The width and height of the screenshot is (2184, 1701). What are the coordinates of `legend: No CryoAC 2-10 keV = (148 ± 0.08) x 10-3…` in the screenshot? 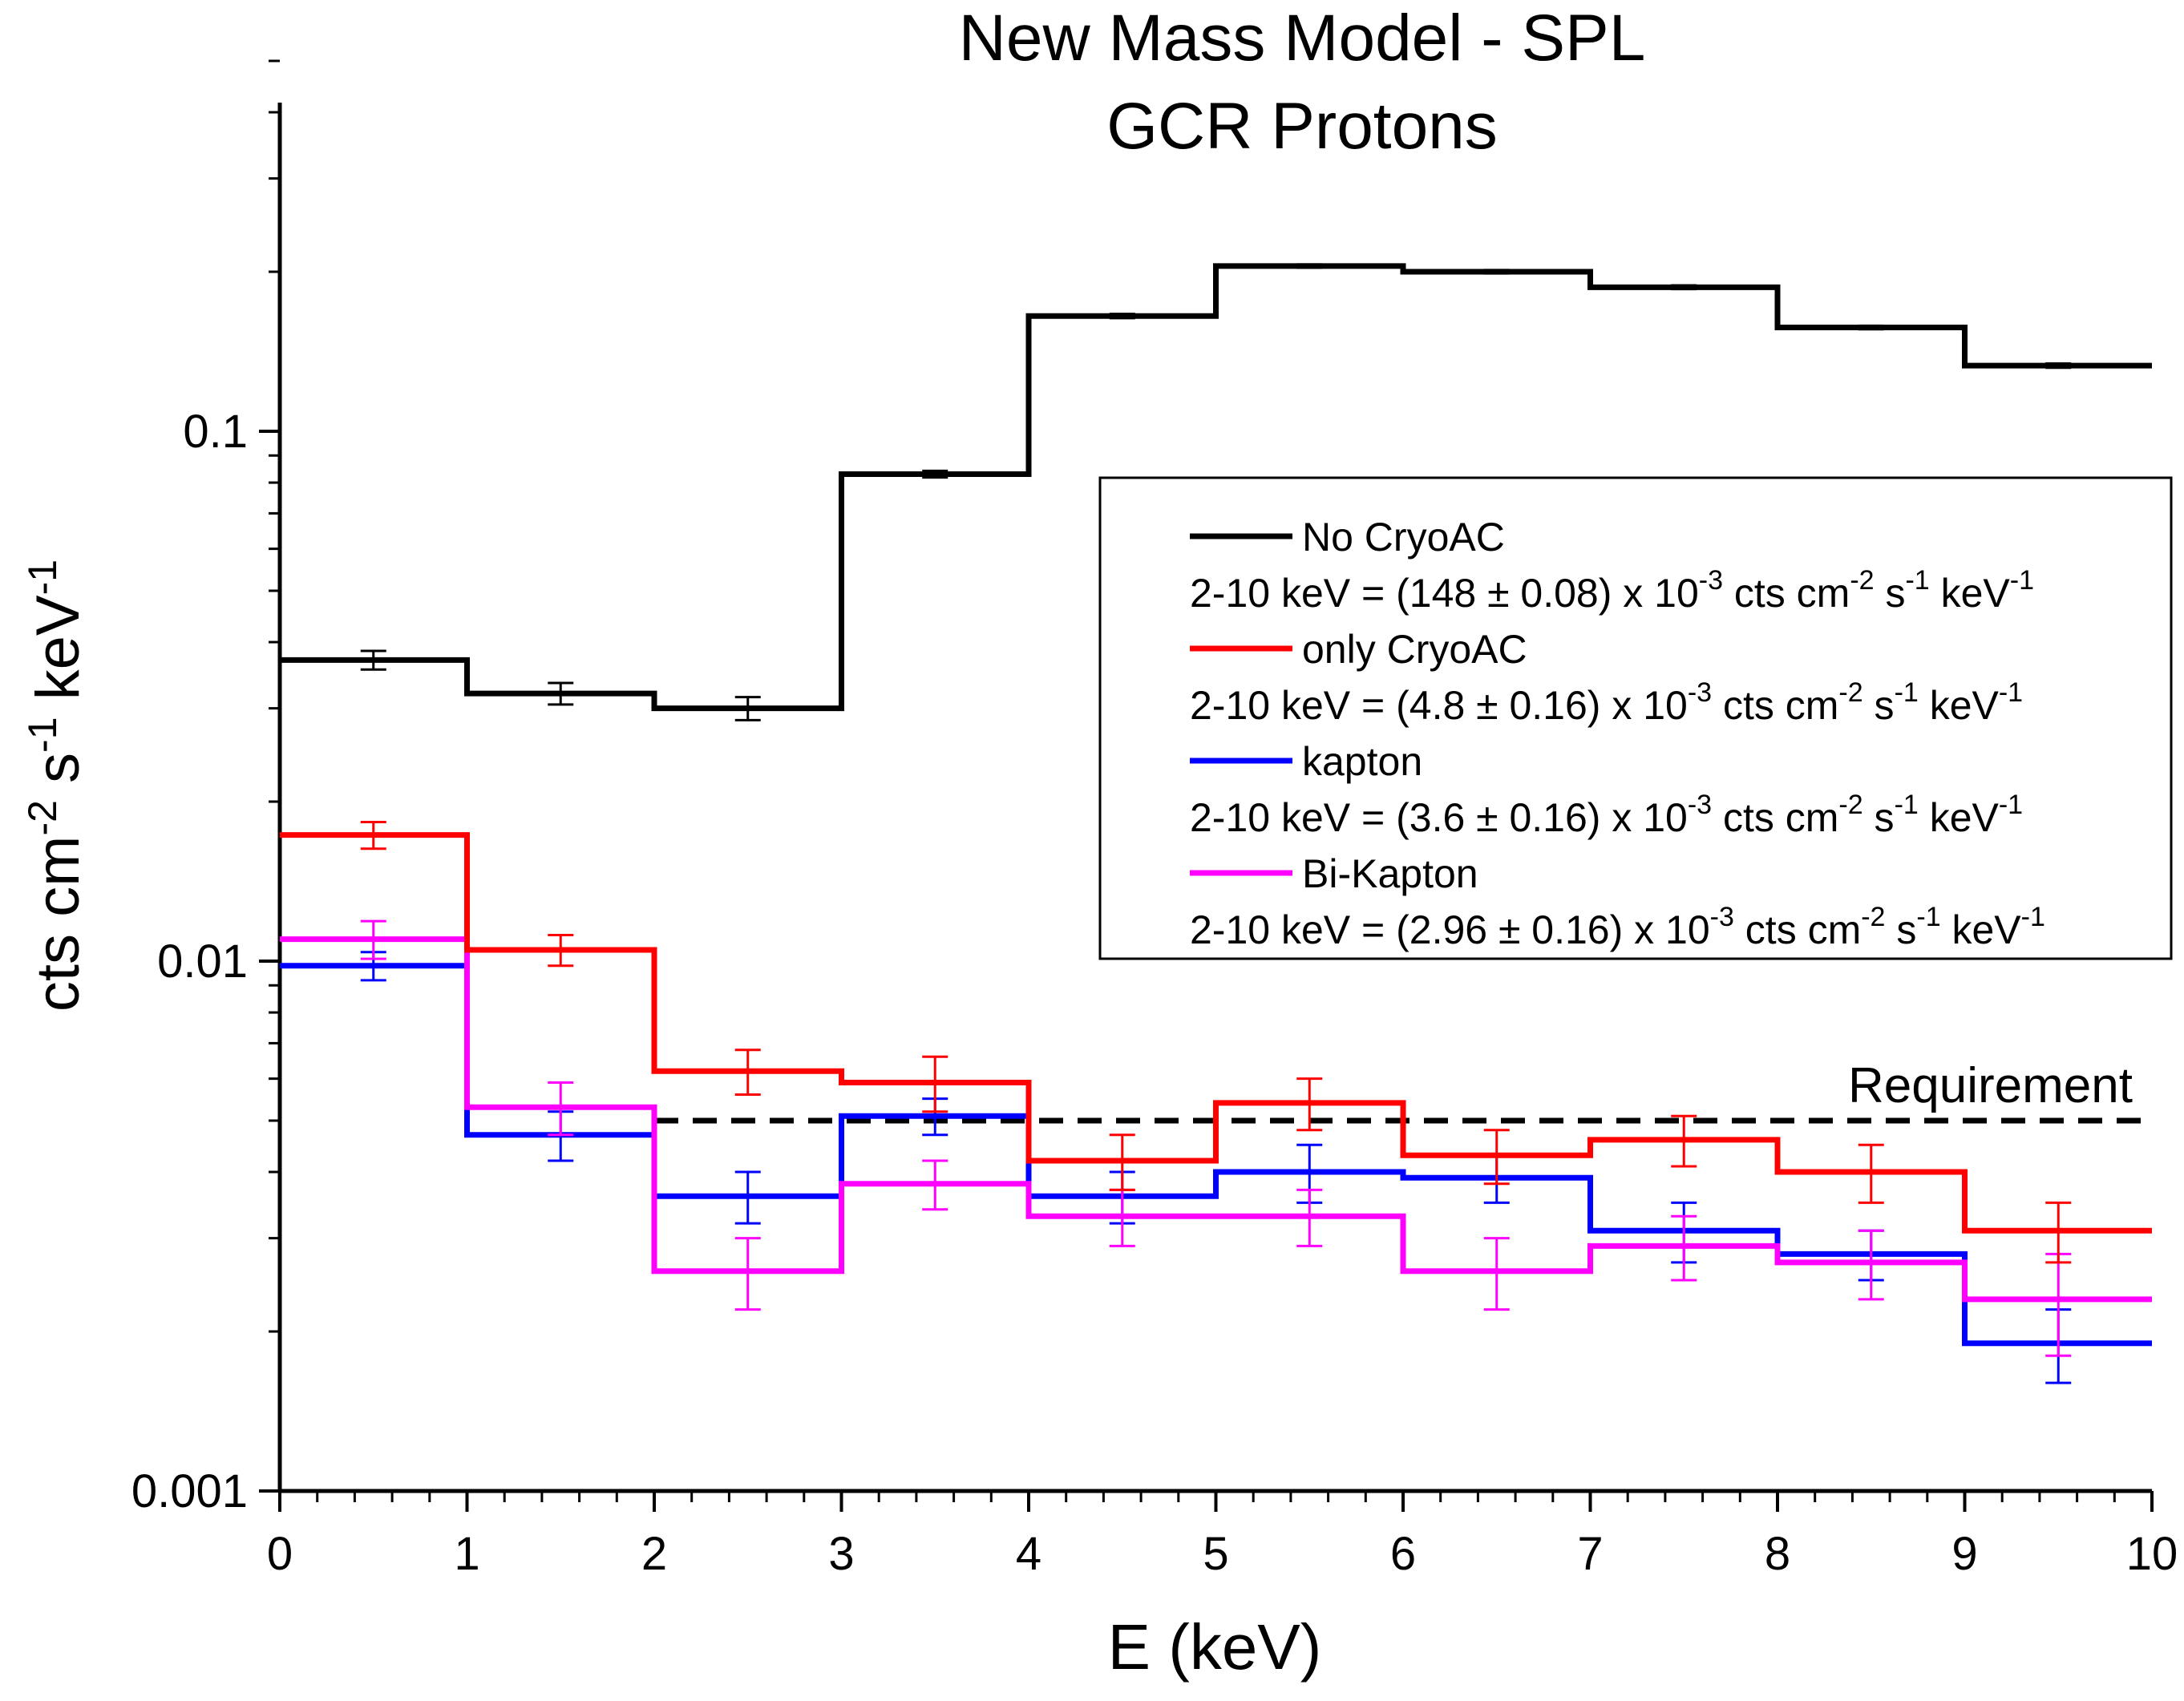 It's located at (1636, 718).